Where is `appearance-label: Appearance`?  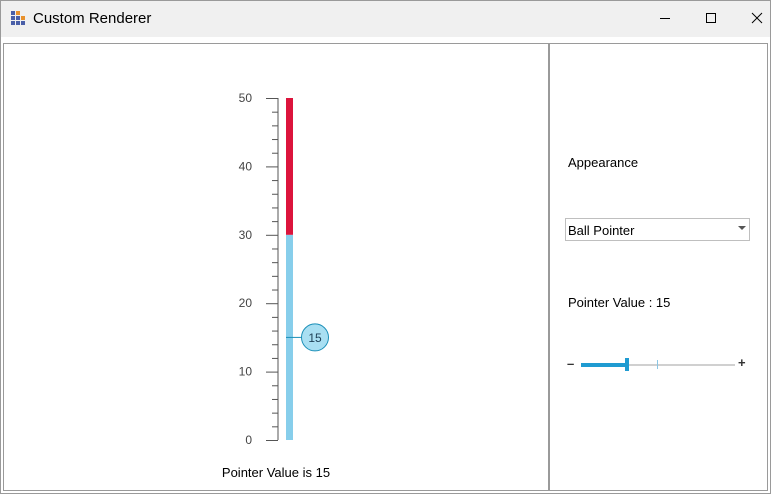 appearance-label: Appearance is located at coordinates (603, 162).